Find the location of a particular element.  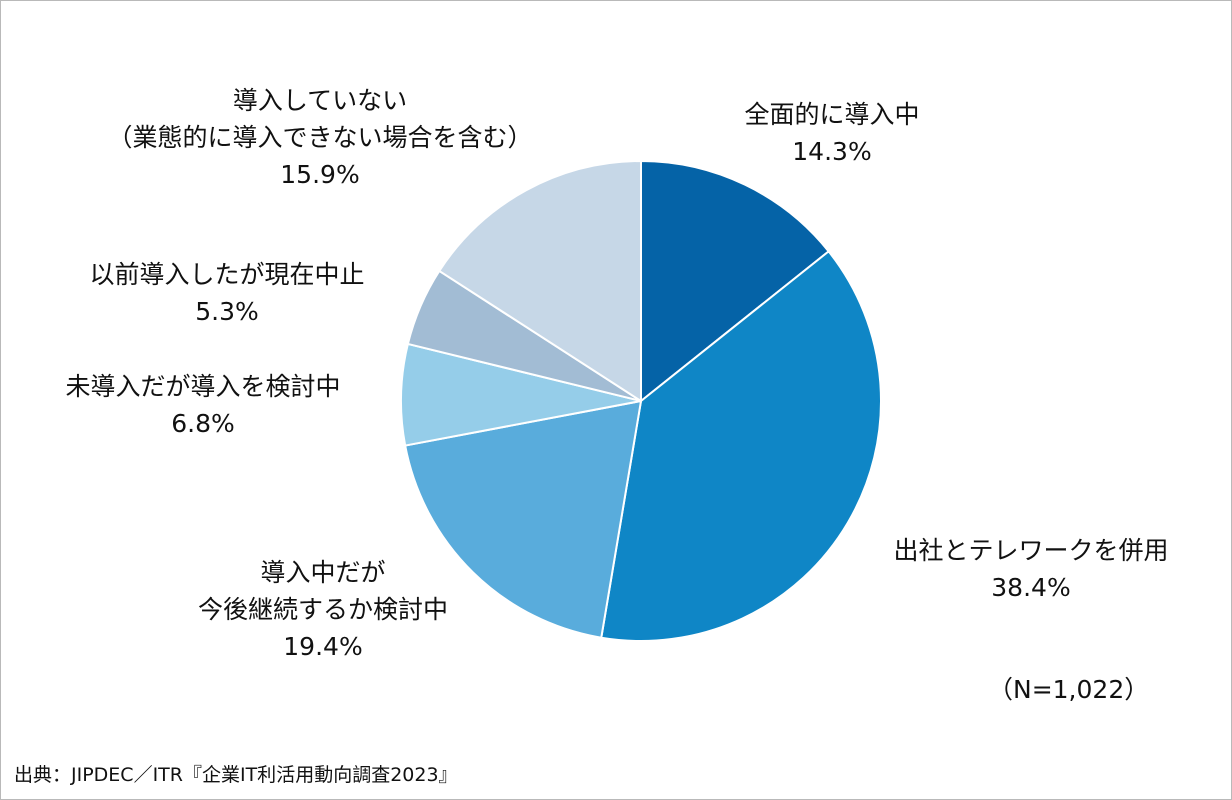

slice-label-5-line-2: （業態的に導入できない場合を含む） is located at coordinates (320, 137).